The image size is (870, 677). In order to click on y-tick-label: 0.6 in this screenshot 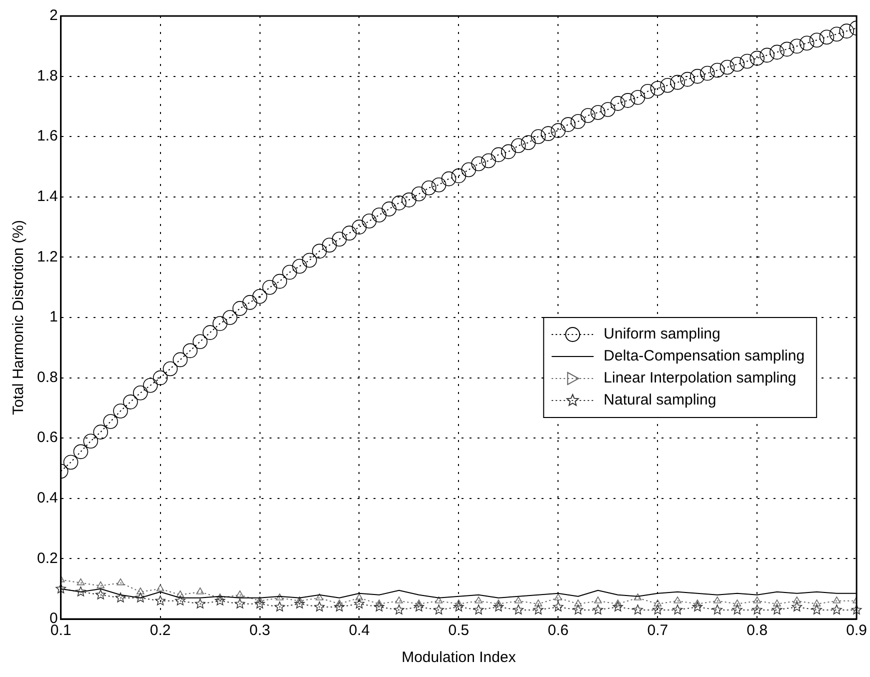, I will do `click(47, 437)`.